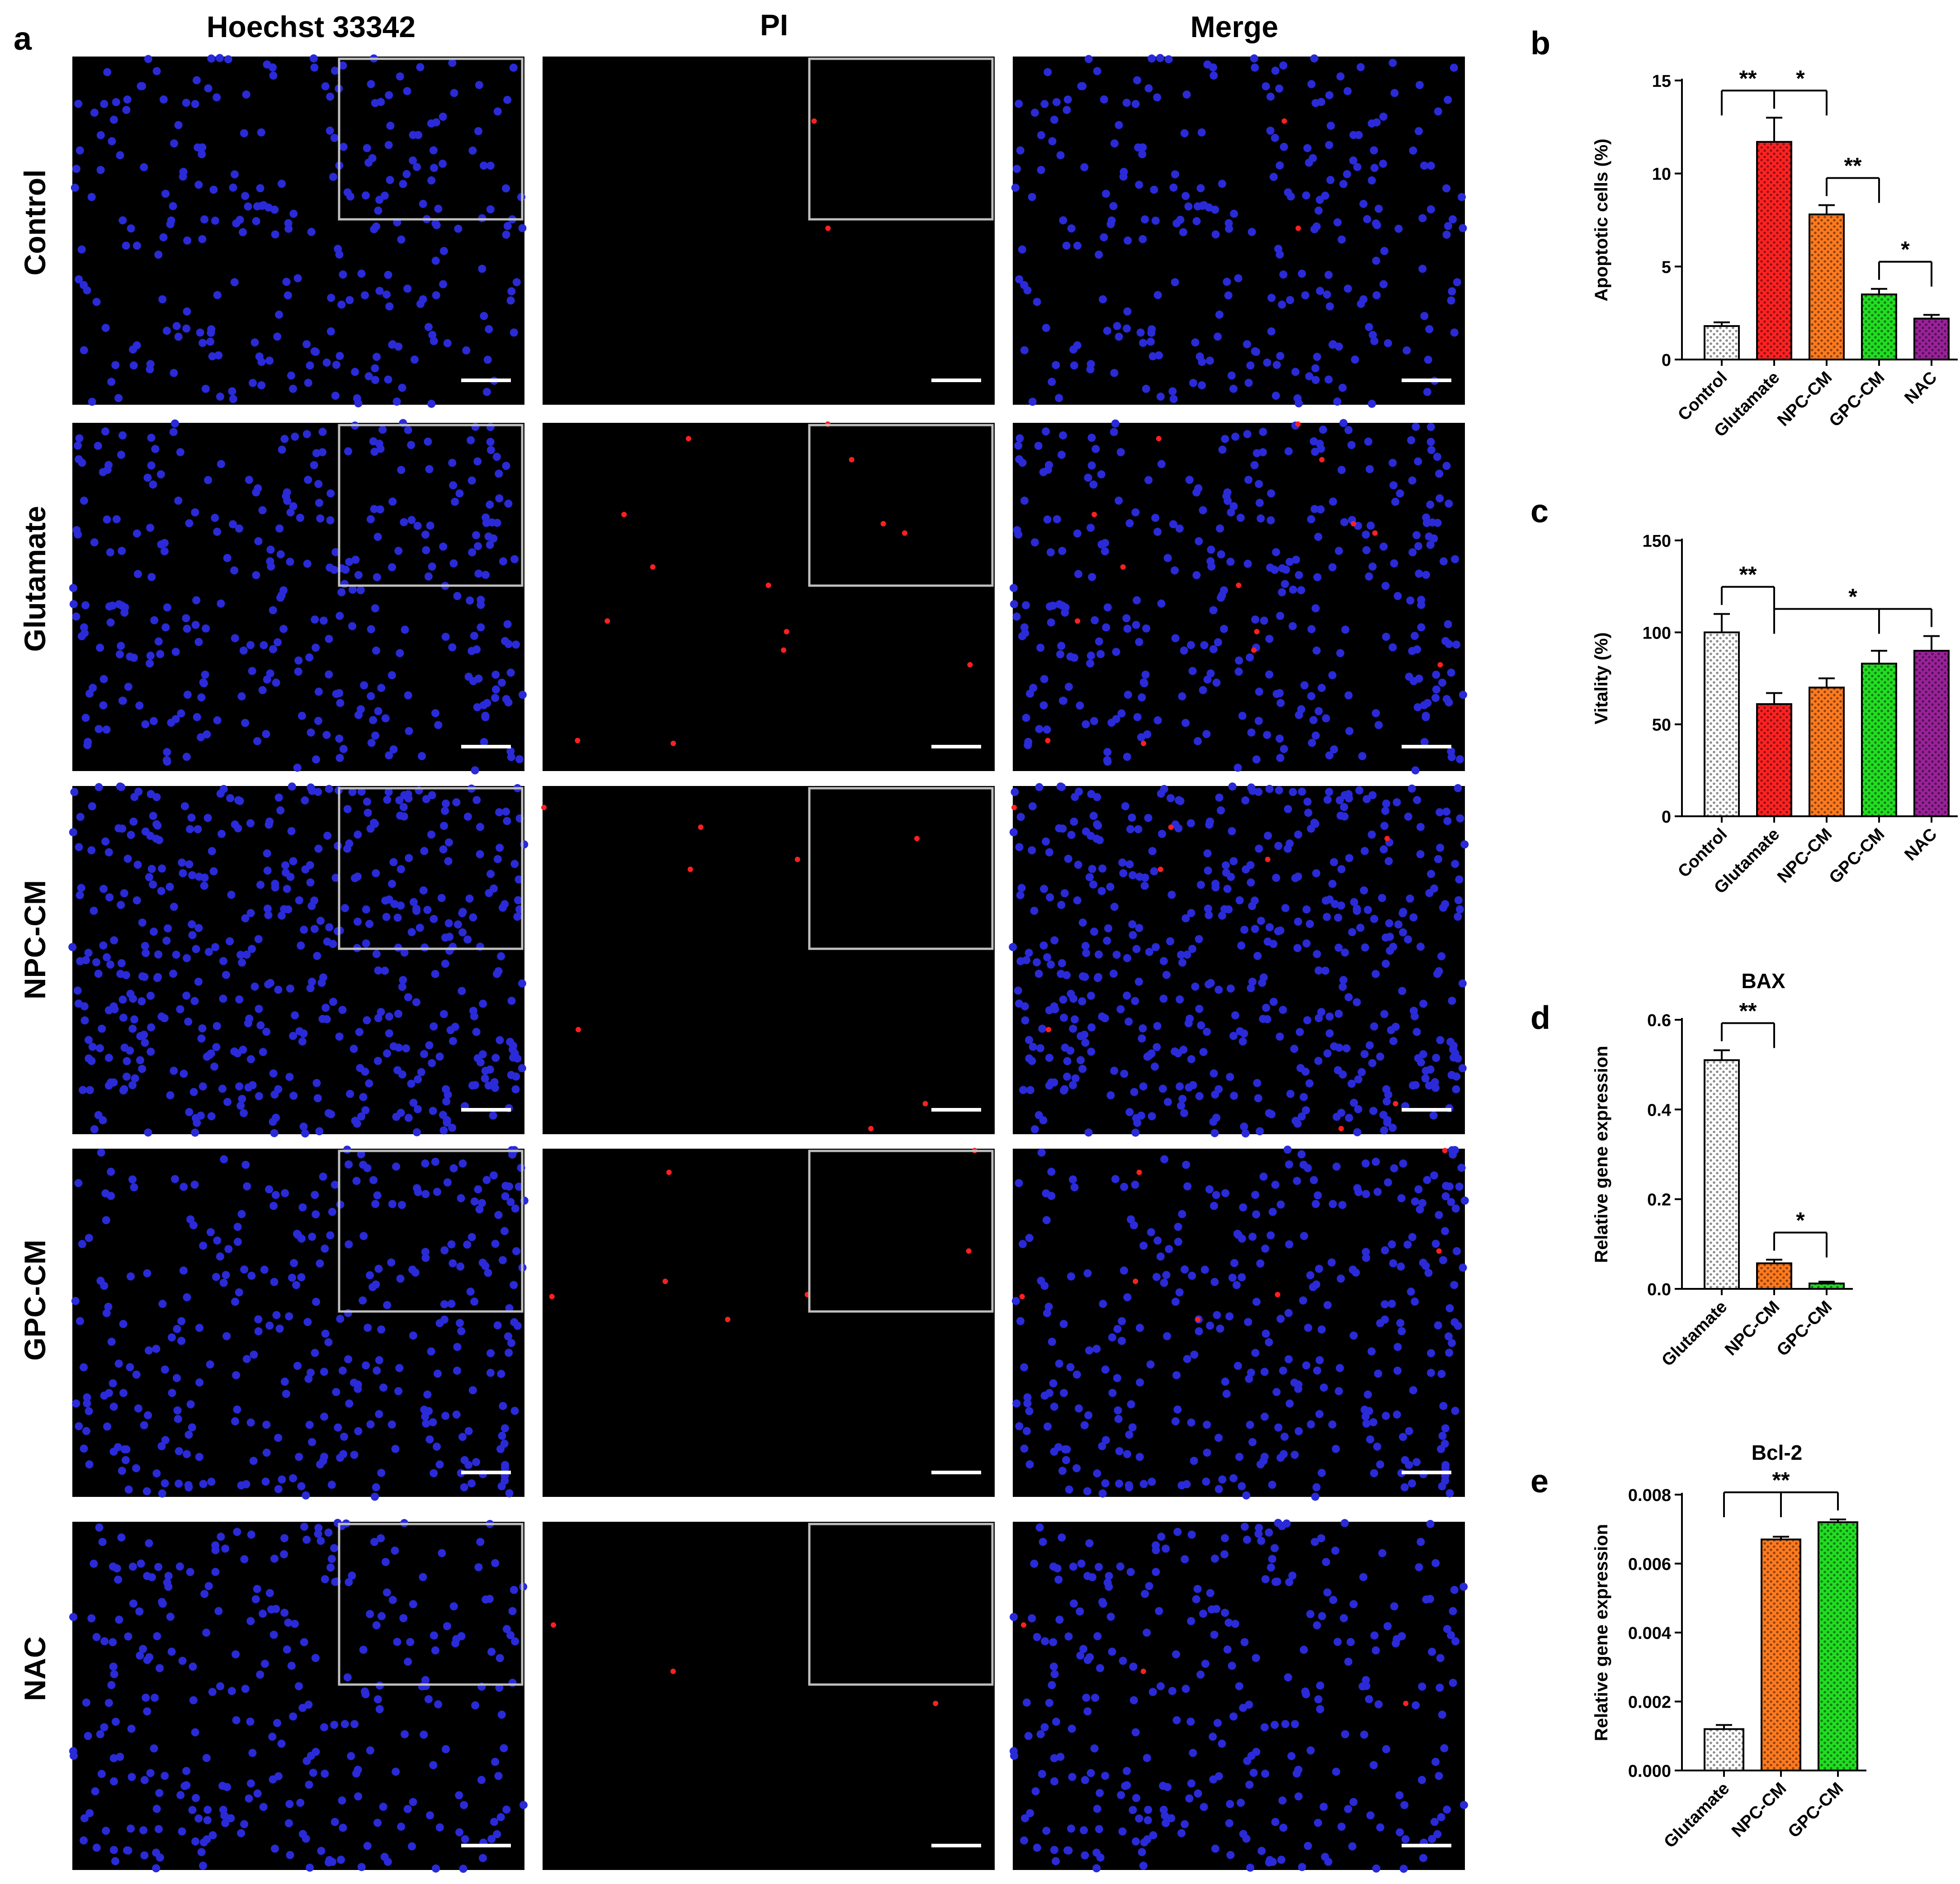 The image size is (1960, 1884). Describe the element at coordinates (486, 1845) in the screenshot. I see `scale-bar` at that location.